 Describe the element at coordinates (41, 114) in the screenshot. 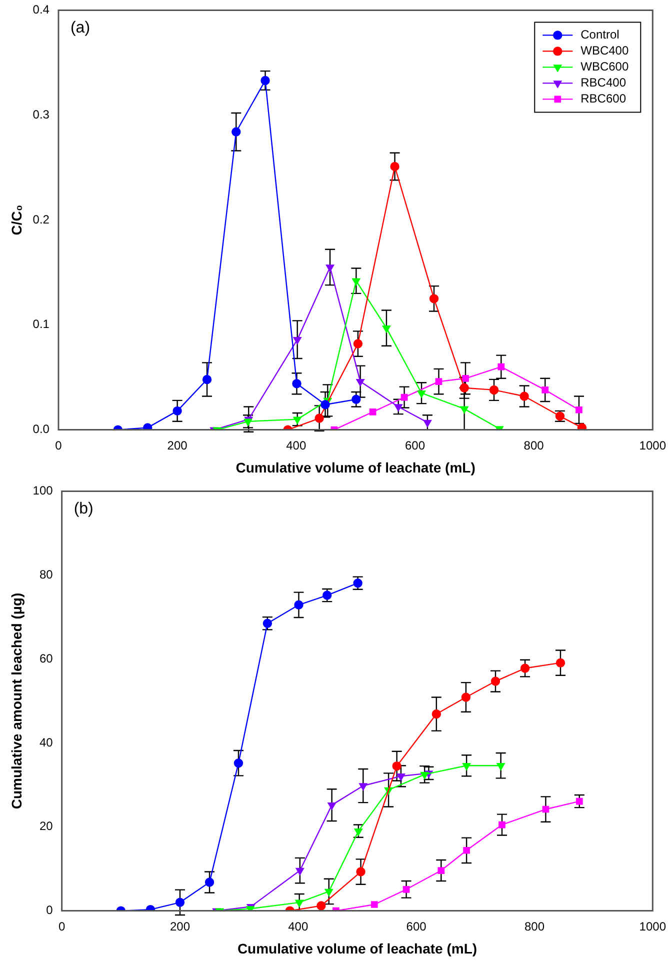

I see `y-tick-label: 0.3` at that location.